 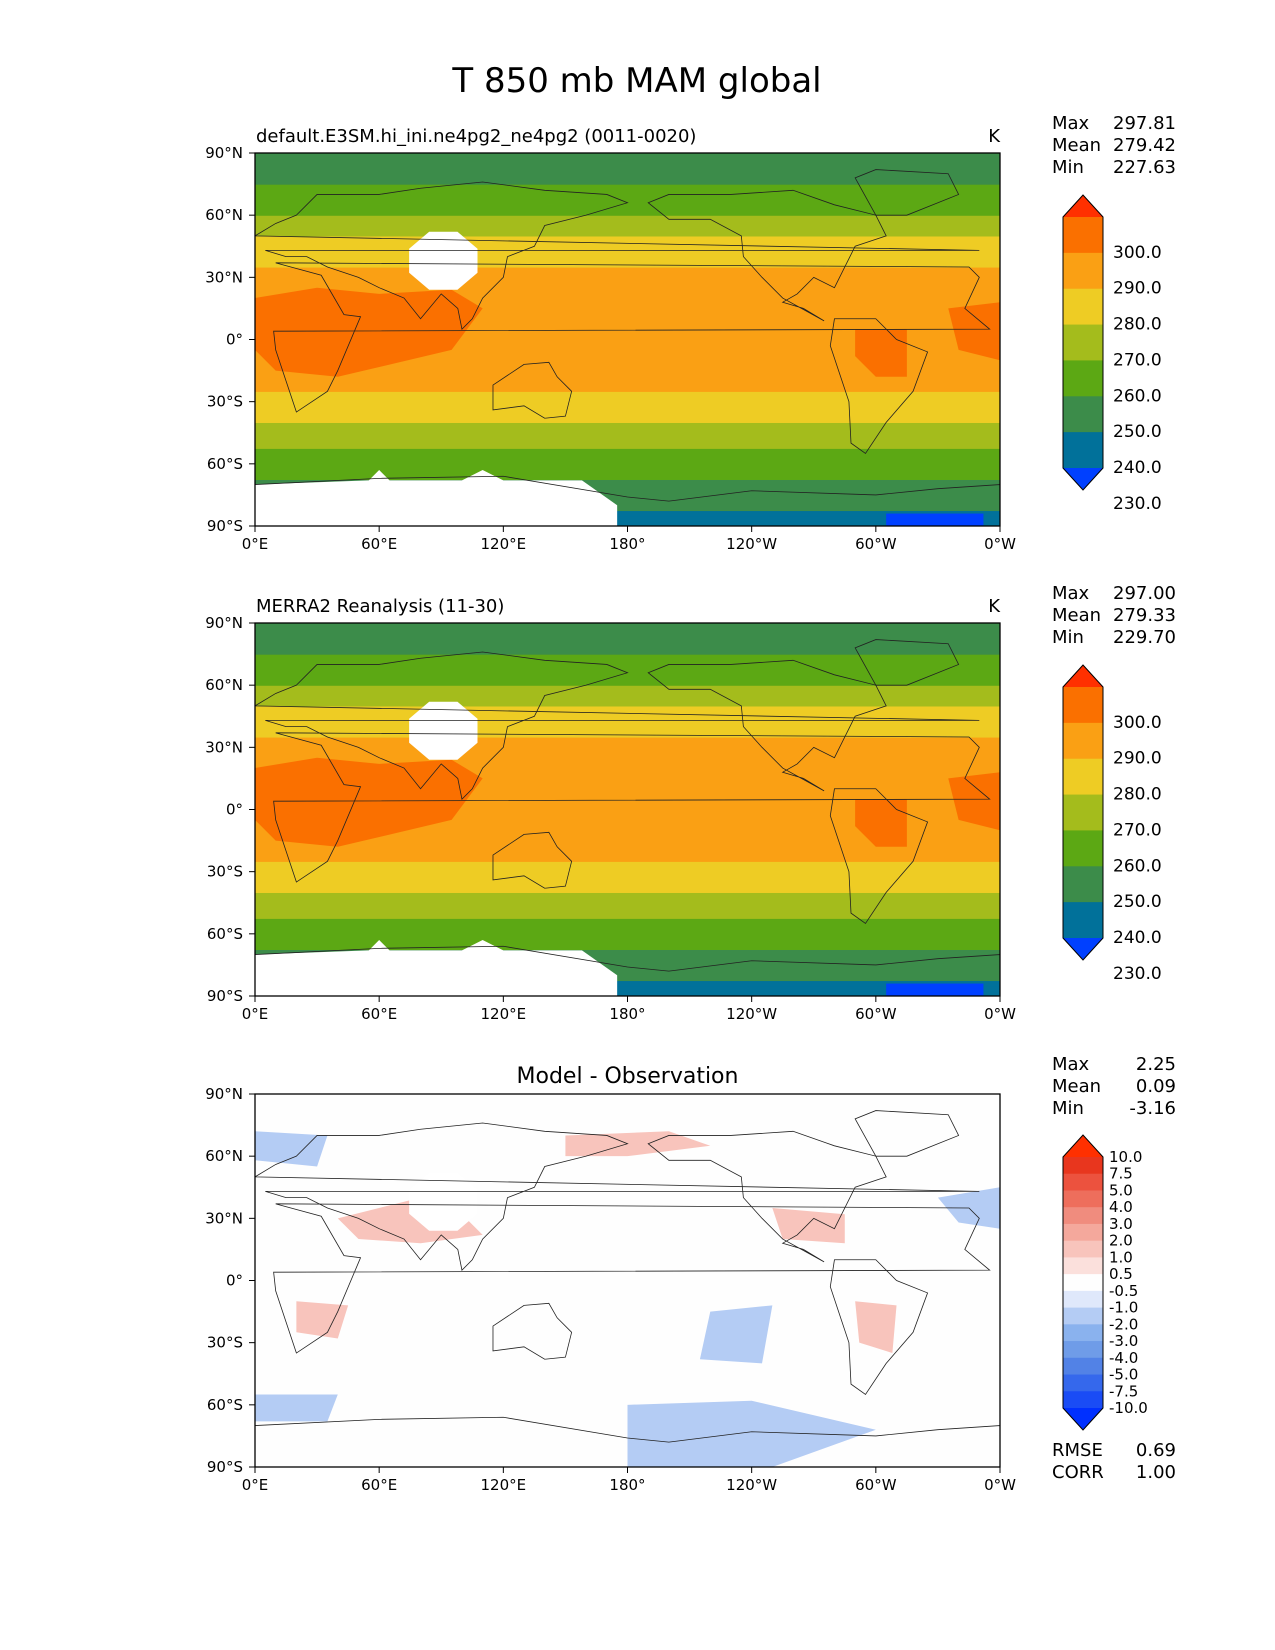 I want to click on colorbar-label: 230.0, so click(x=1137, y=974).